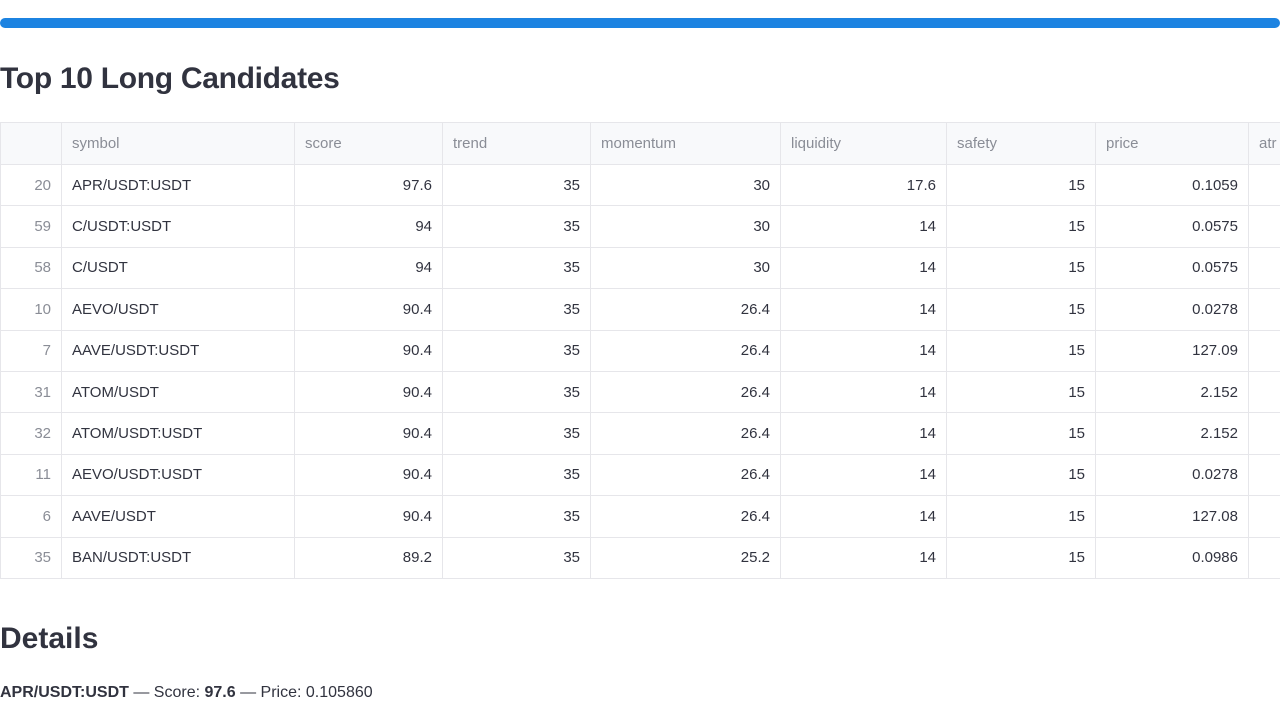  Describe the element at coordinates (31, 350) in the screenshot. I see `row-index: 7` at that location.